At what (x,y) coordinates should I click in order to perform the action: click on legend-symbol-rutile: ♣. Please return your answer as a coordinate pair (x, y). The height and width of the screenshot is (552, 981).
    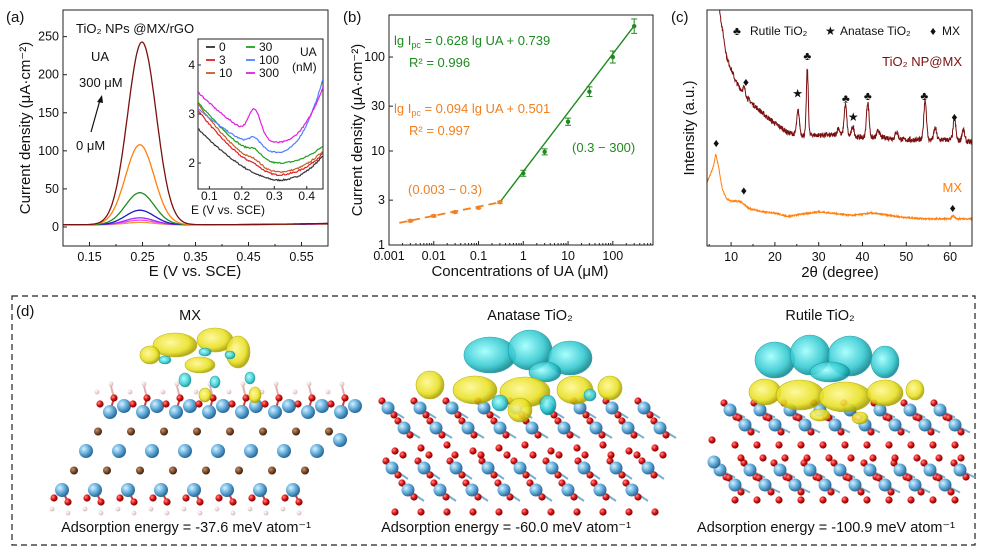
    Looking at the image, I should click on (737, 31).